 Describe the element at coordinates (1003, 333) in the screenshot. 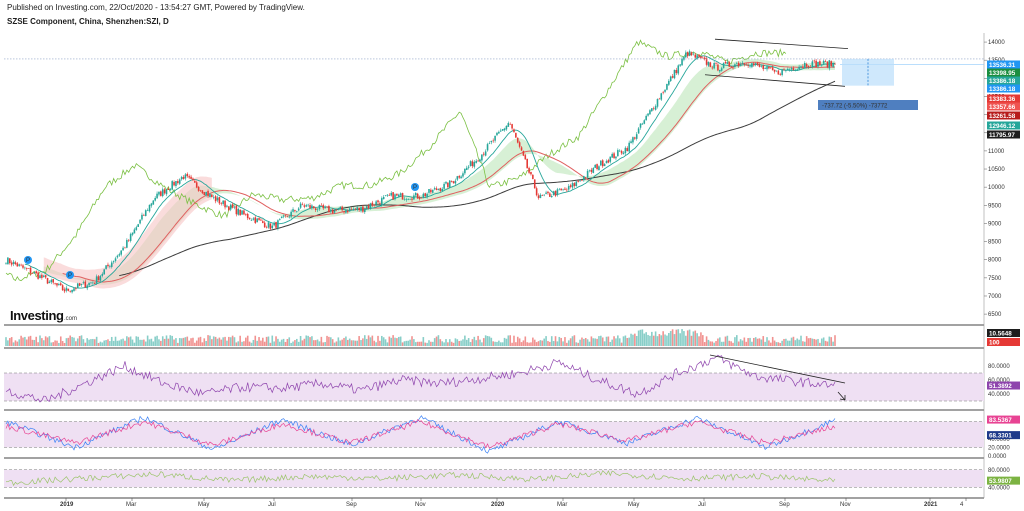

I see `volume-axis-badge: 10.5648` at that location.